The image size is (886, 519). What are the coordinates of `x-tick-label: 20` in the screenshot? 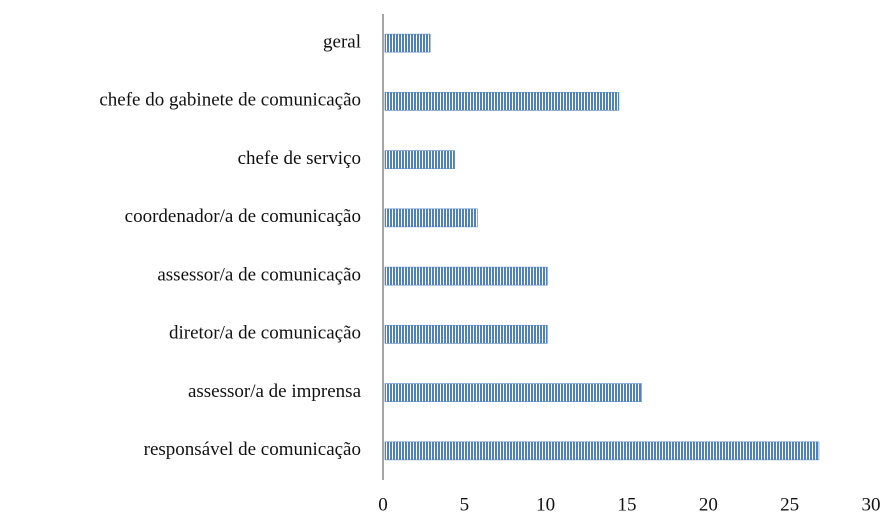 It's located at (708, 504).